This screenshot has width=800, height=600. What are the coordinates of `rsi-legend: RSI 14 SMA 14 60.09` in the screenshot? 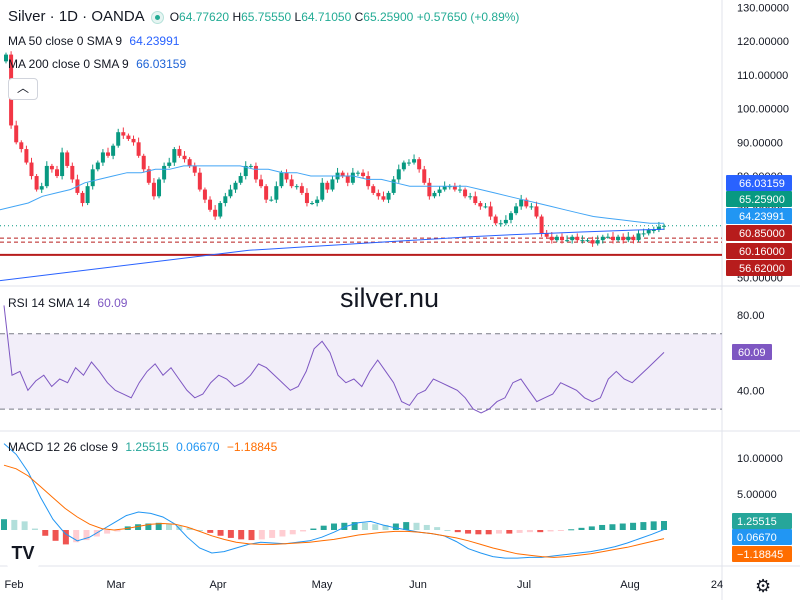 It's located at (67, 303).